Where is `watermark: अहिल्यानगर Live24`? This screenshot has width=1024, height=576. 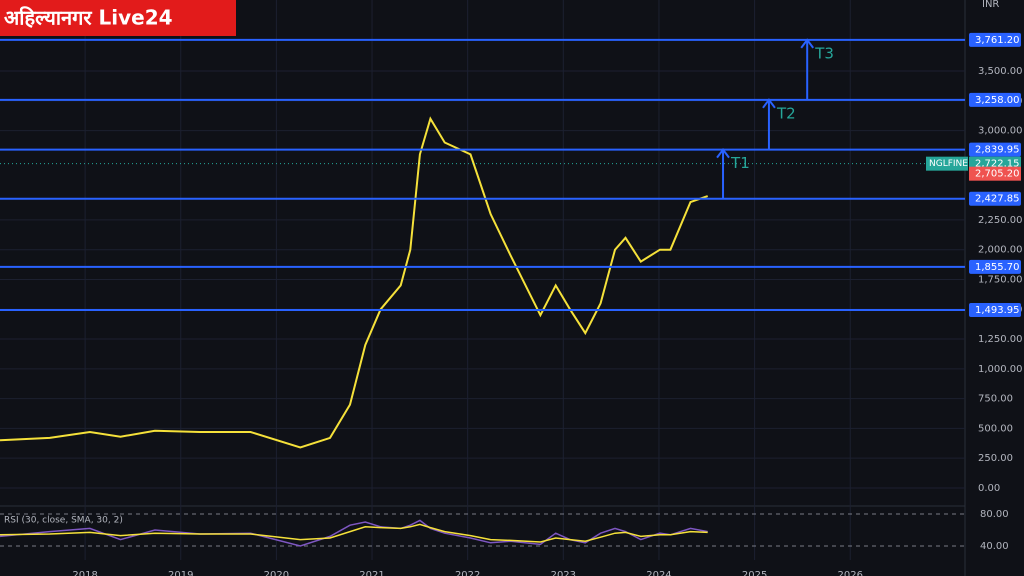
watermark: अहिल्यानगर Live24 is located at coordinates (88, 18).